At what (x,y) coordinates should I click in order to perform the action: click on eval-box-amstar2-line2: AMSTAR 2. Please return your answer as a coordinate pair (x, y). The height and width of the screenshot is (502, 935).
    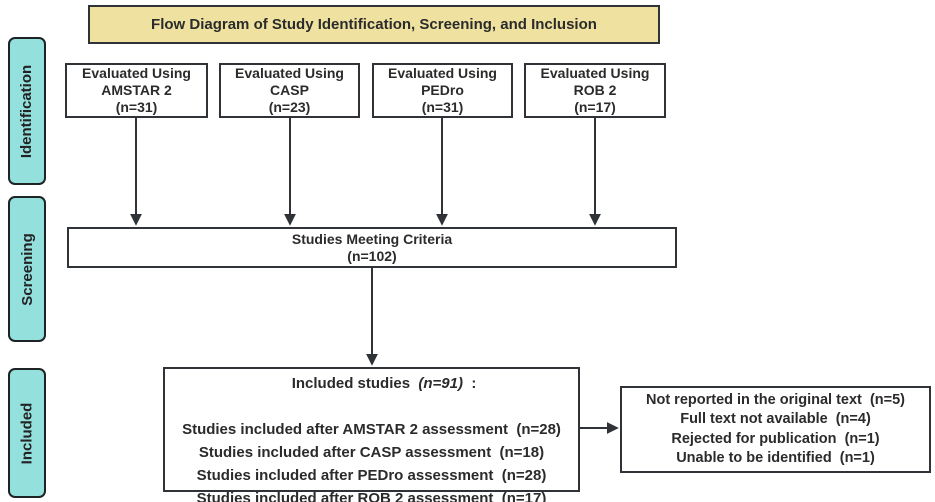
    Looking at the image, I should click on (136, 90).